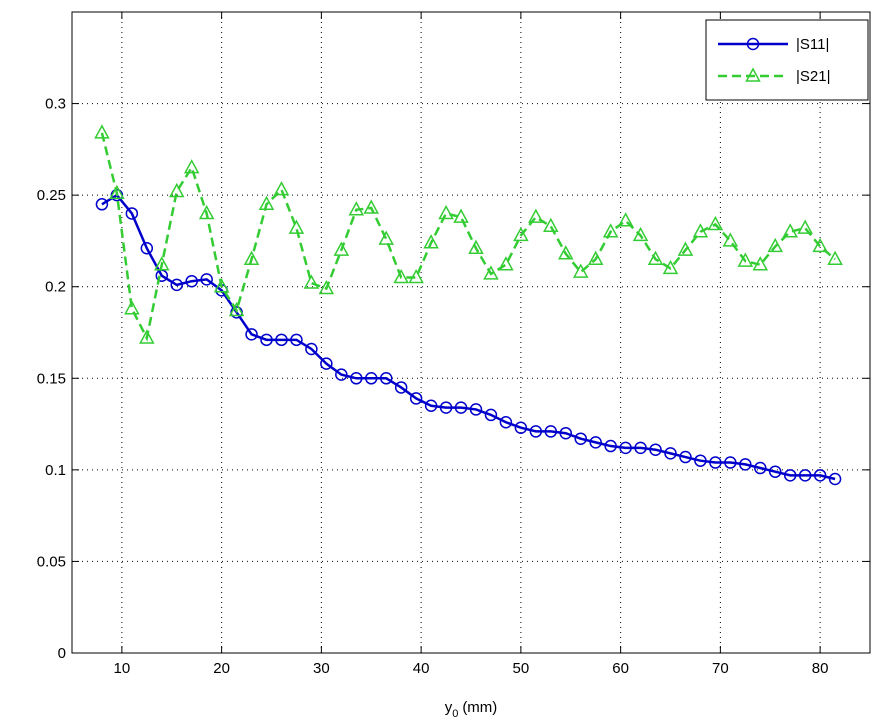 The width and height of the screenshot is (880, 727). Describe the element at coordinates (812, 44) in the screenshot. I see `legend-label: |S11|` at that location.